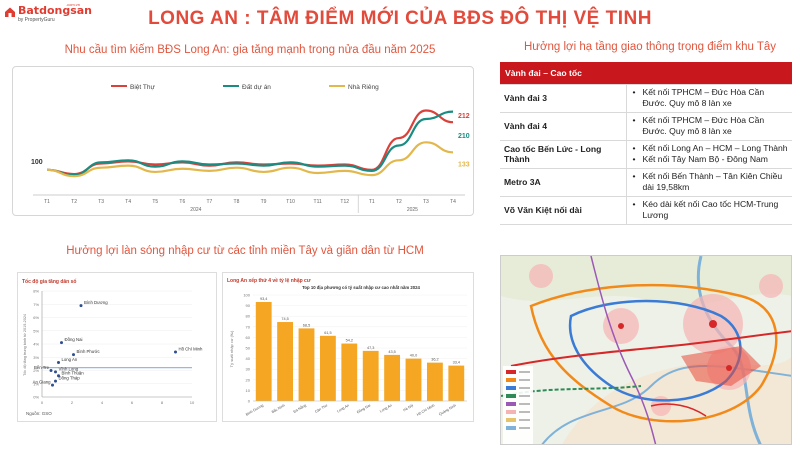 The height and width of the screenshot is (450, 800). What do you see at coordinates (306, 325) in the screenshot?
I see `bar-value-label: 68,5` at bounding box center [306, 325].